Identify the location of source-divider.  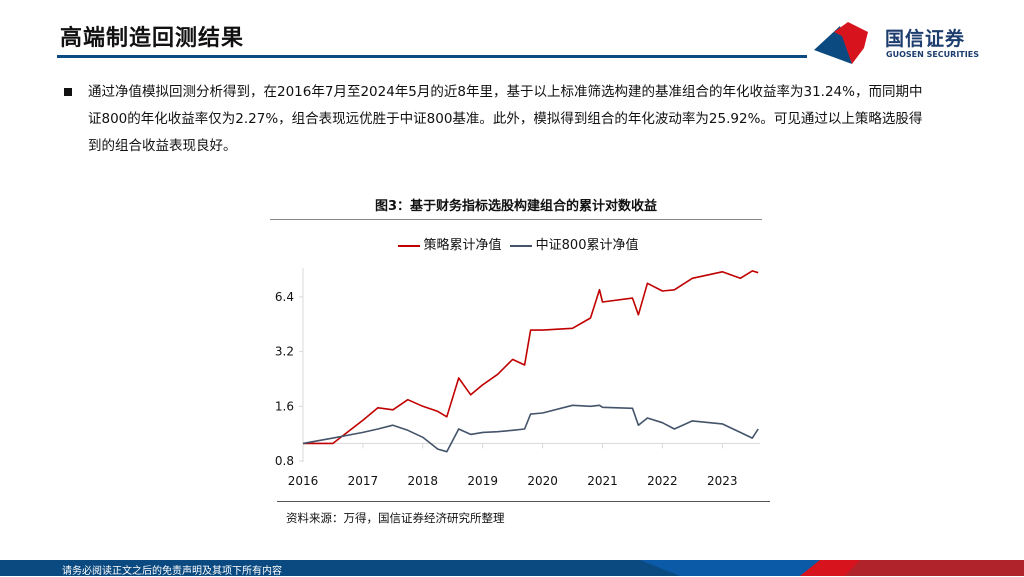
(523, 501).